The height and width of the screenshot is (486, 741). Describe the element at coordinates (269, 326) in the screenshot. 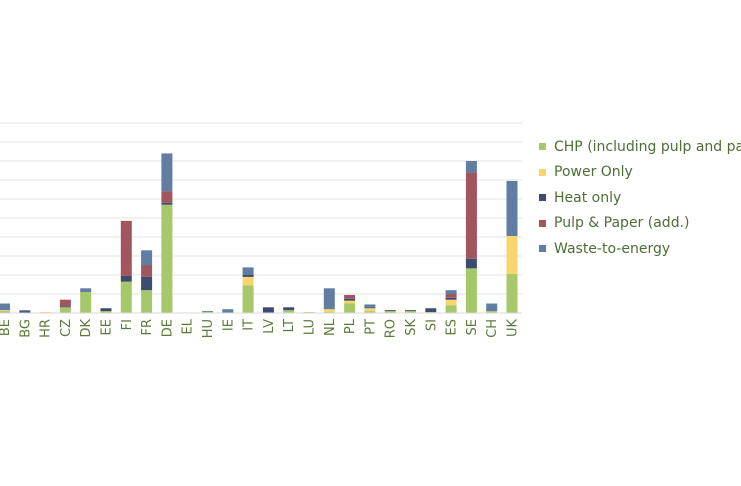

I see `x-tick-label: LV` at that location.